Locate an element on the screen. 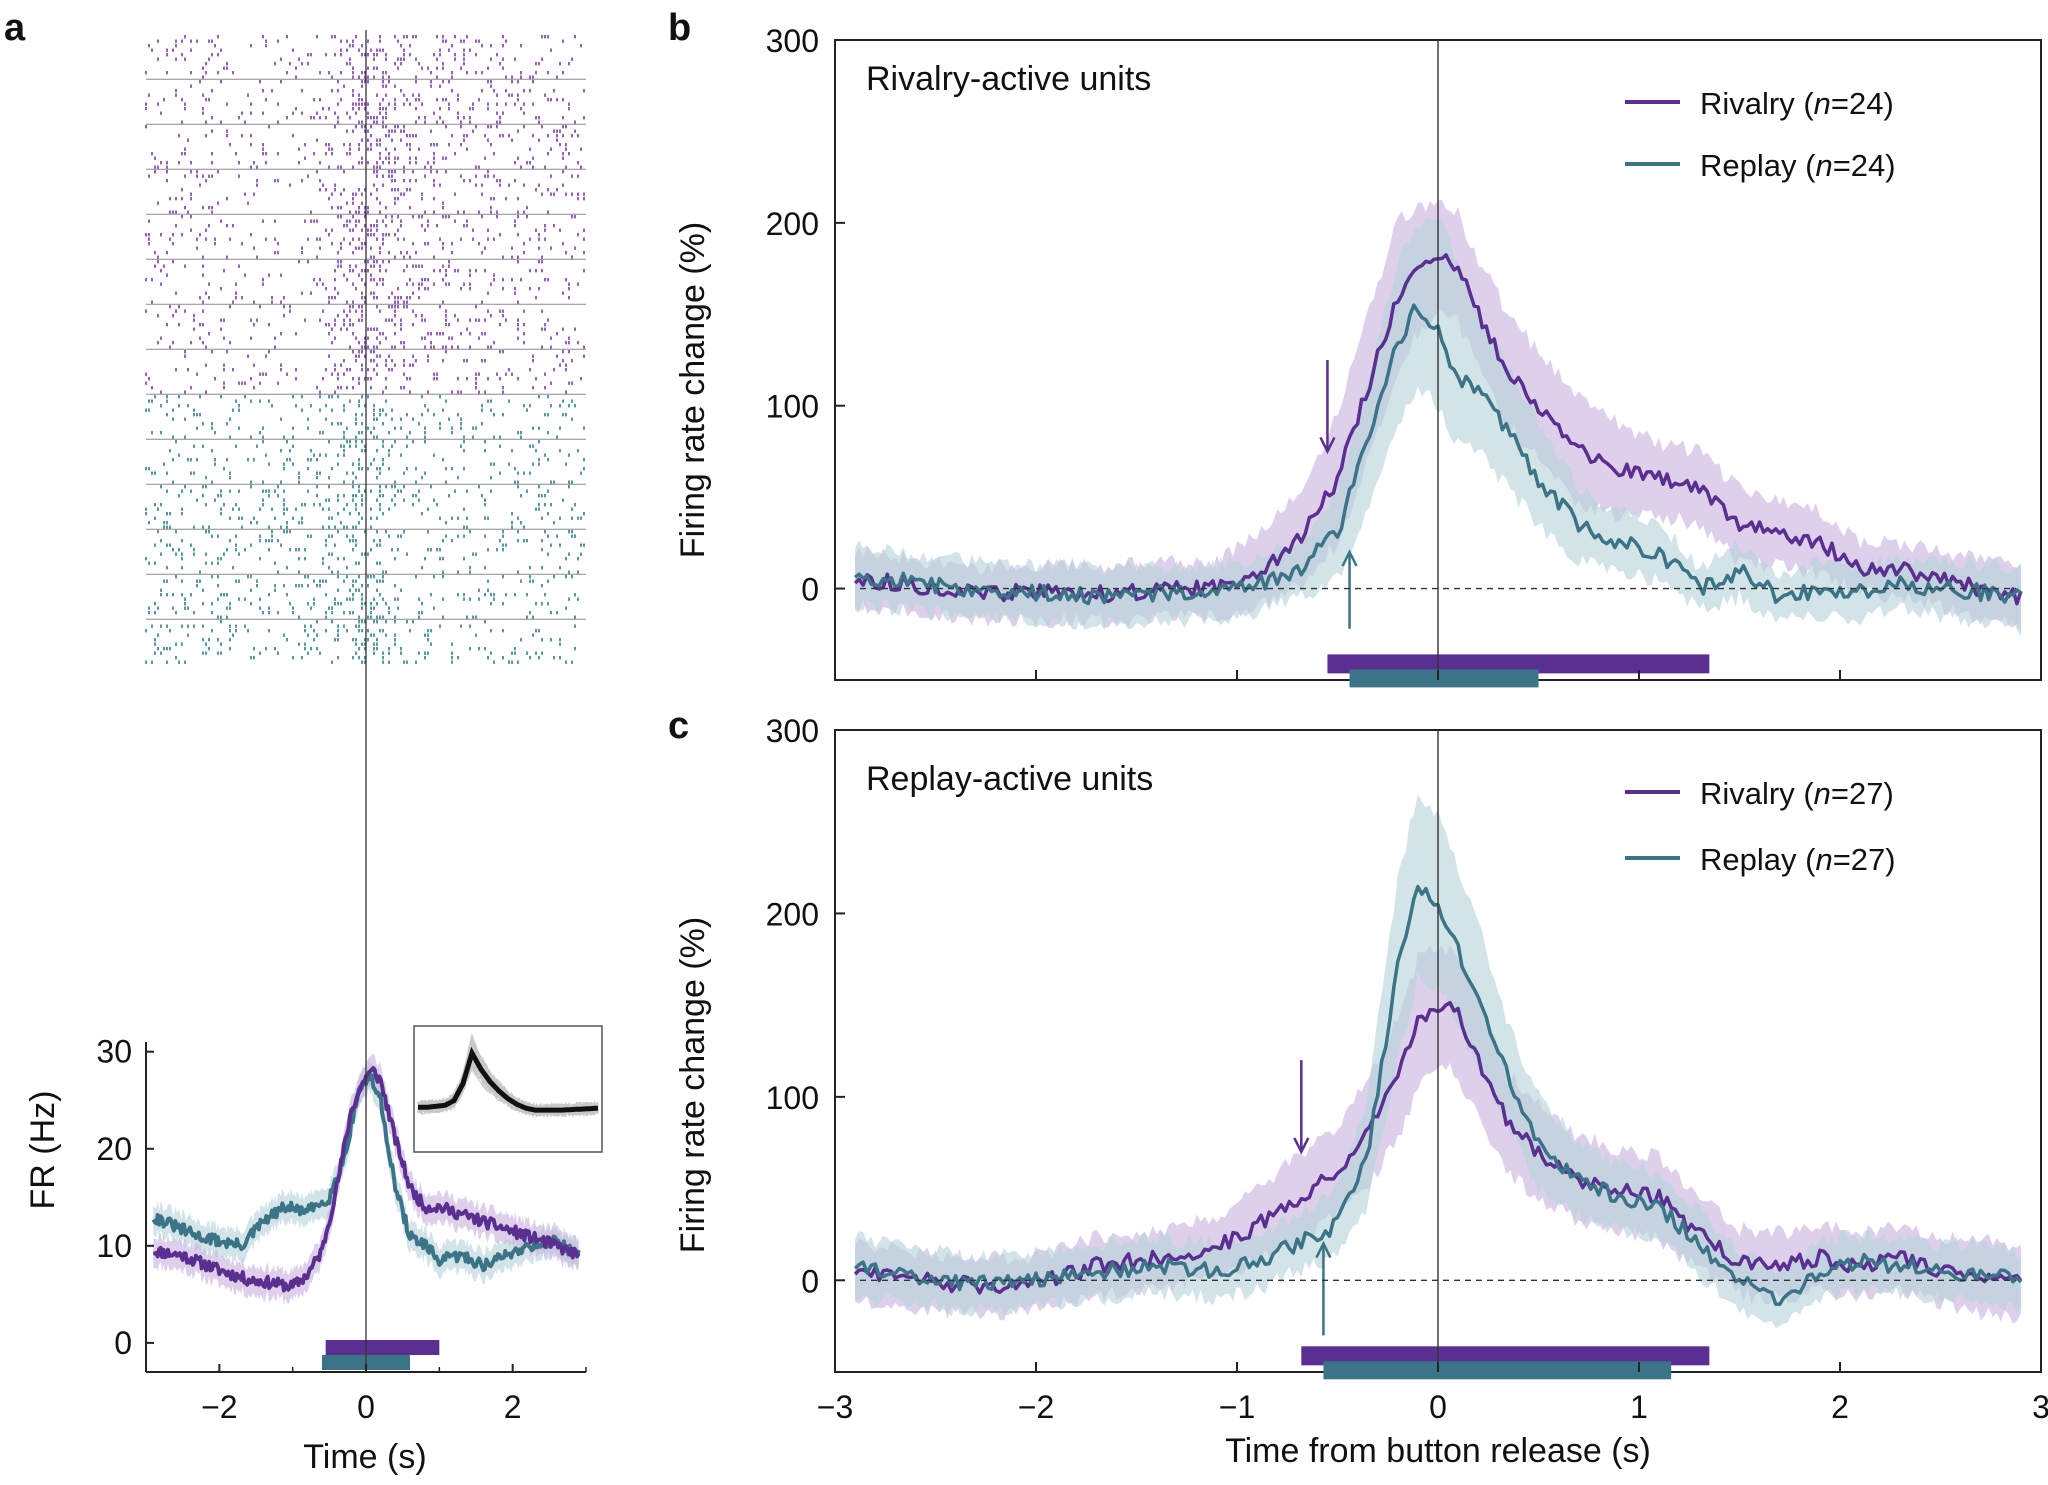 This screenshot has height=1485, width=2048. panel-c-ylabel: Firing rate change (%) is located at coordinates (693, 1085).